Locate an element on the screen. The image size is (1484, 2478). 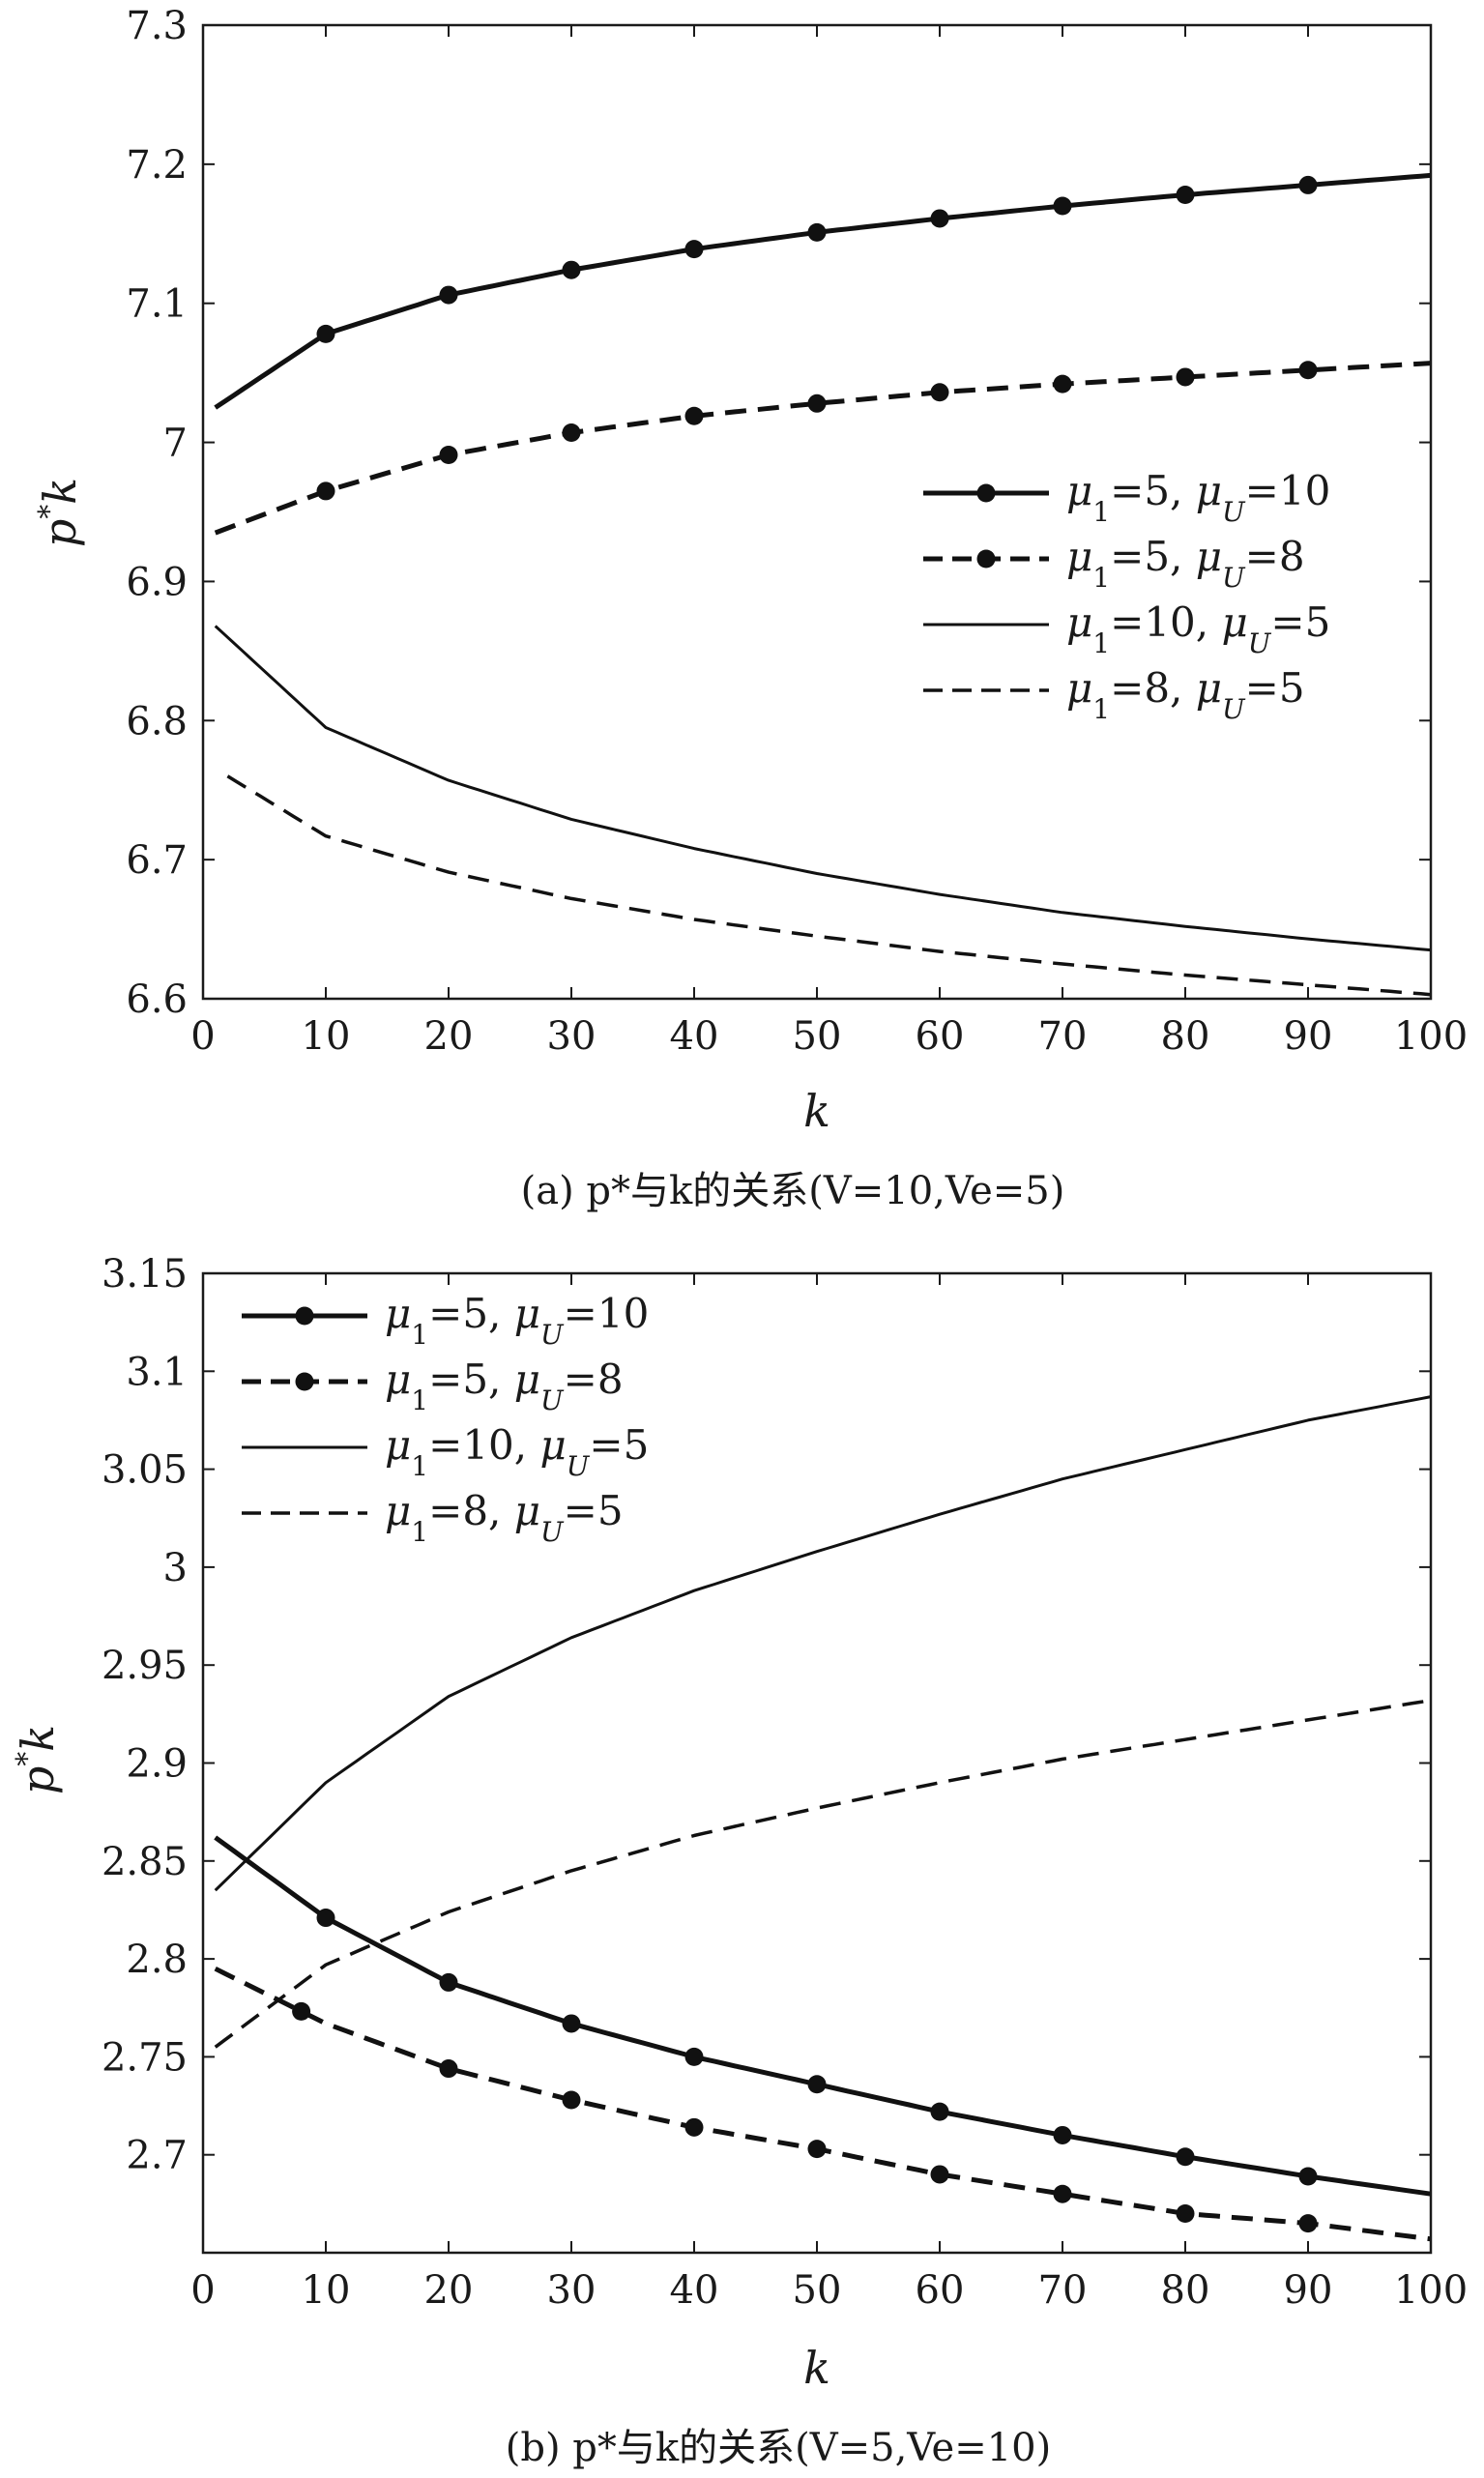
chart-a-xtick-label: 70 is located at coordinates (1063, 1036).